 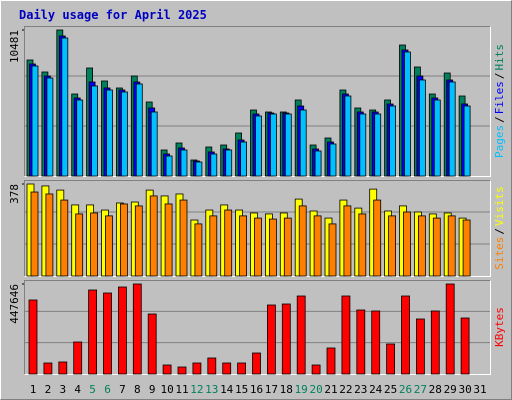 I want to click on legend: Sites / Visits, so click(x=499, y=228).